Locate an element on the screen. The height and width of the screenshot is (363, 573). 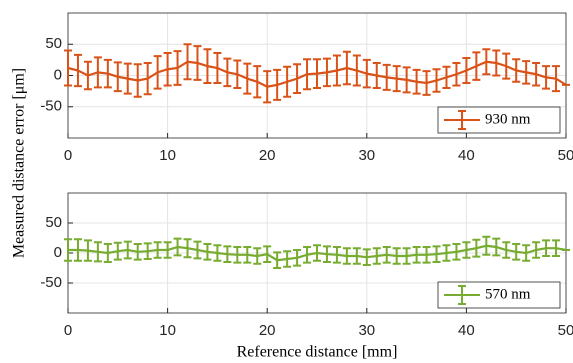
legend-label: 570 nm is located at coordinates (508, 294).